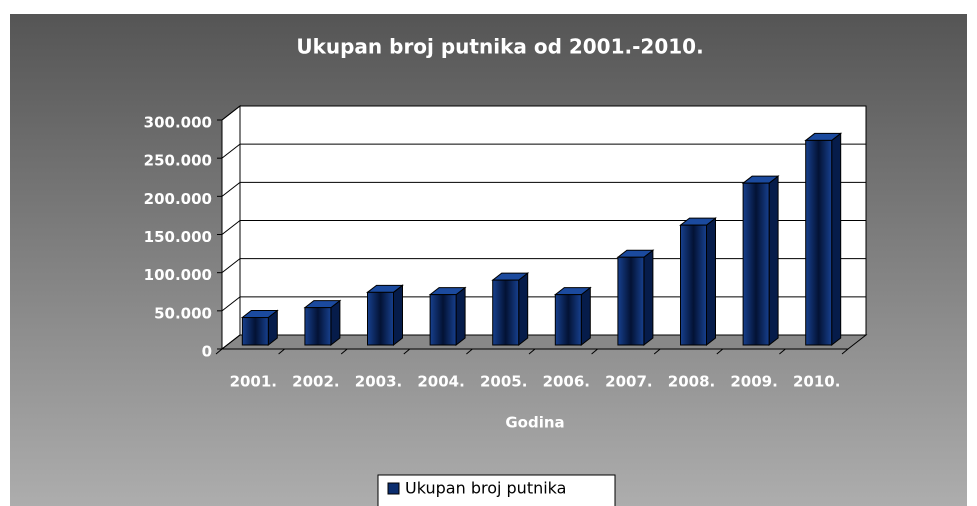 This screenshot has width=977, height=506. Describe the element at coordinates (503, 382) in the screenshot. I see `x-tick-label: 2005.` at that location.